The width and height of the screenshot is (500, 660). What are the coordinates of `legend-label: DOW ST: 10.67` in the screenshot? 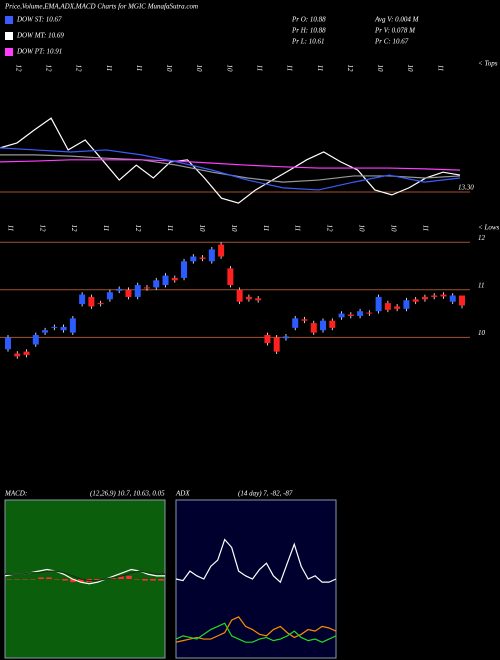 It's located at (39, 20).